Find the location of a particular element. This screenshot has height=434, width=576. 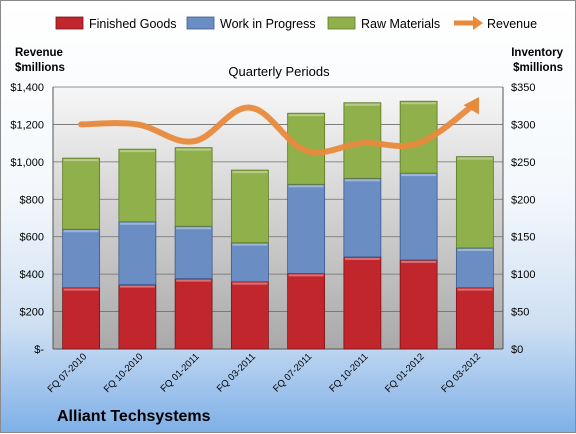

category-label: FQ 07-2010 is located at coordinates (68, 373).